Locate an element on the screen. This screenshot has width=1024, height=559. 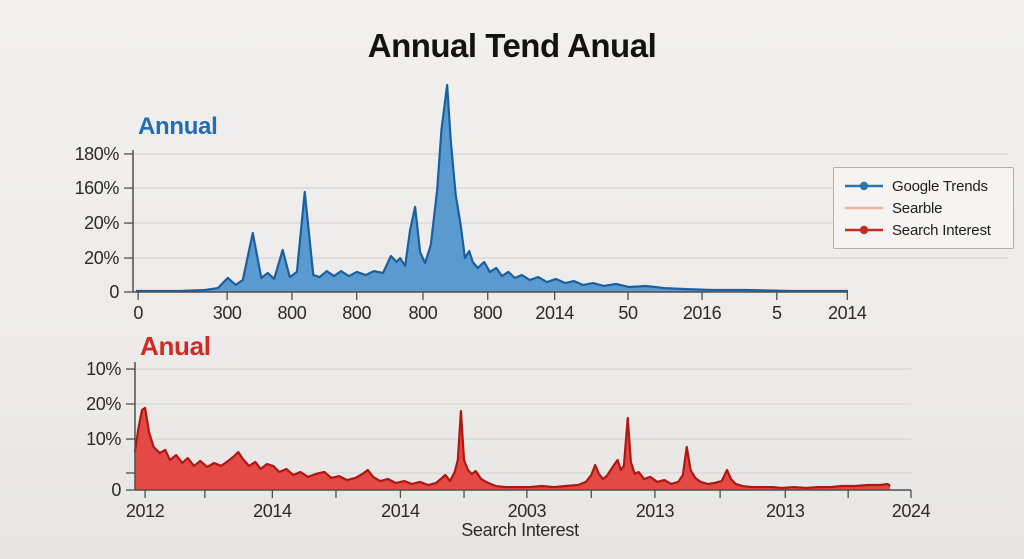
legend-item: Search Interest is located at coordinates (923, 230).